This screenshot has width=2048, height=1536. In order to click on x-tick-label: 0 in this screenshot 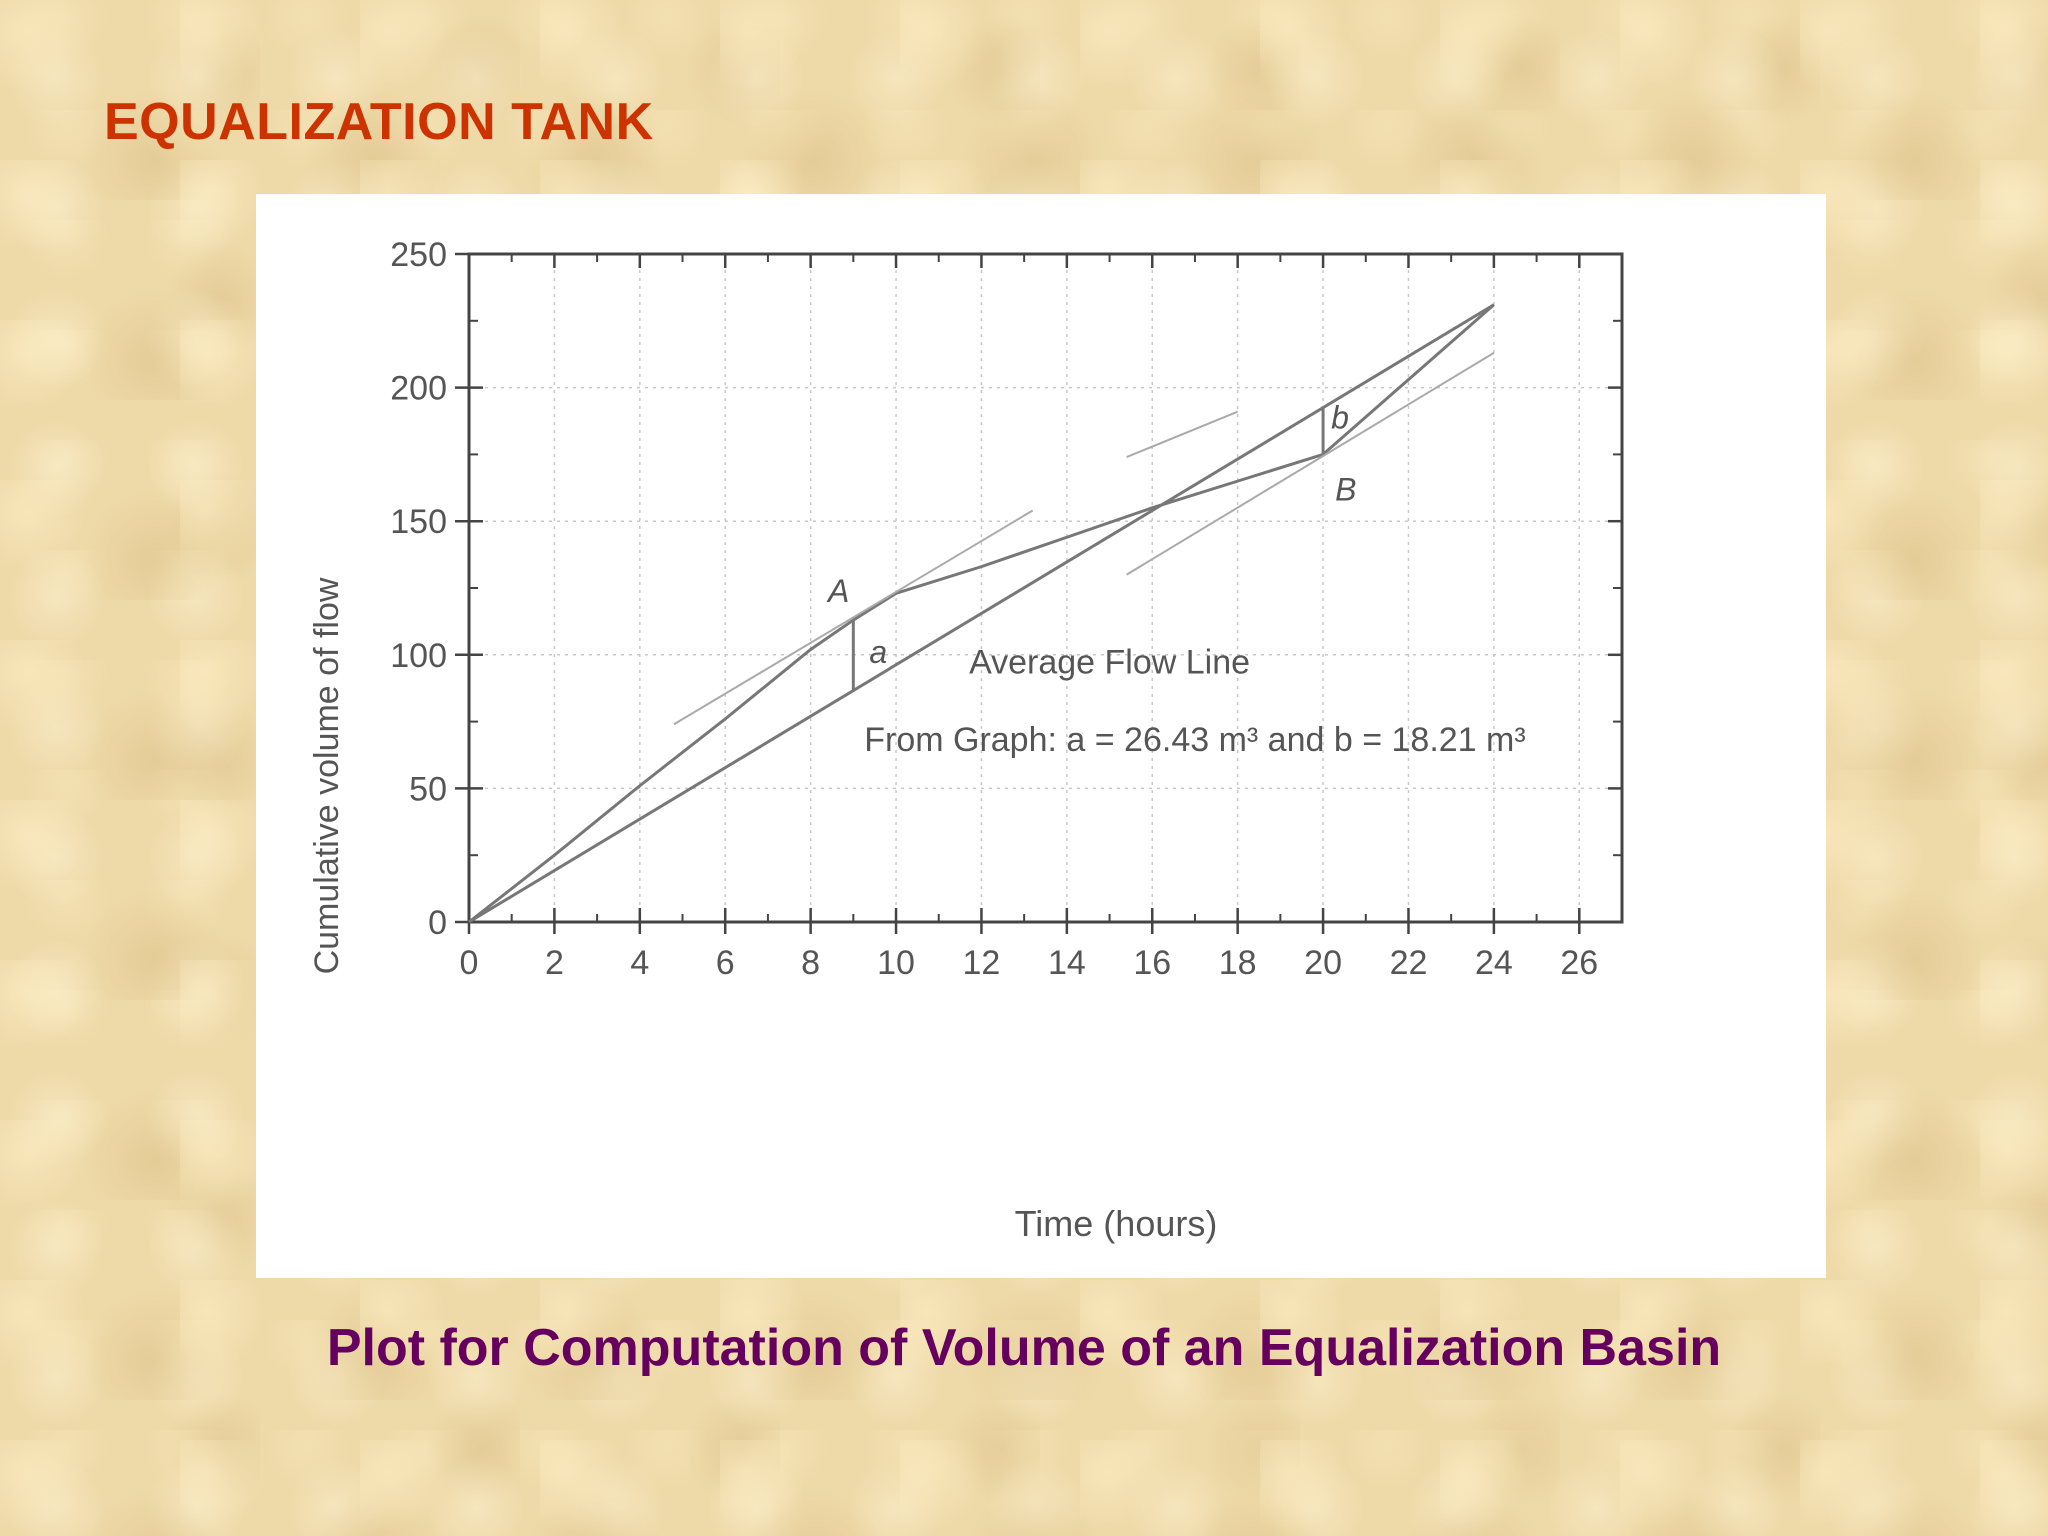, I will do `click(469, 963)`.